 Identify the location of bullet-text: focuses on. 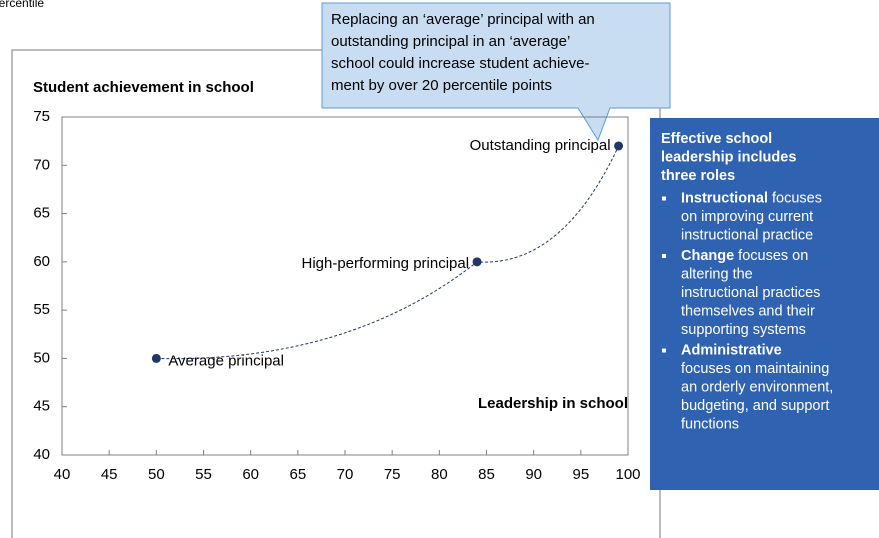
(773, 256).